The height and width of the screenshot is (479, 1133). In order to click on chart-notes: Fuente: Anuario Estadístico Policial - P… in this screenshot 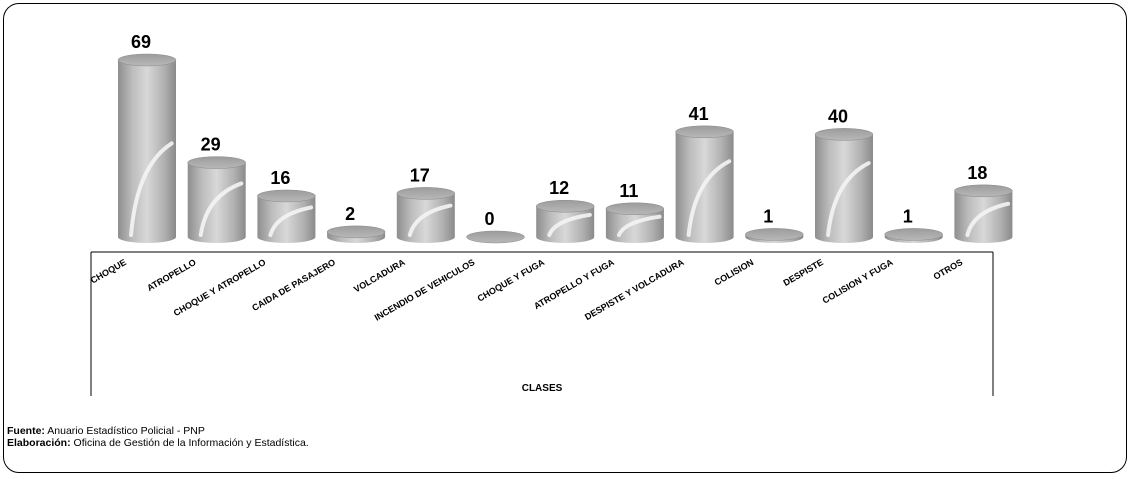, I will do `click(158, 437)`.